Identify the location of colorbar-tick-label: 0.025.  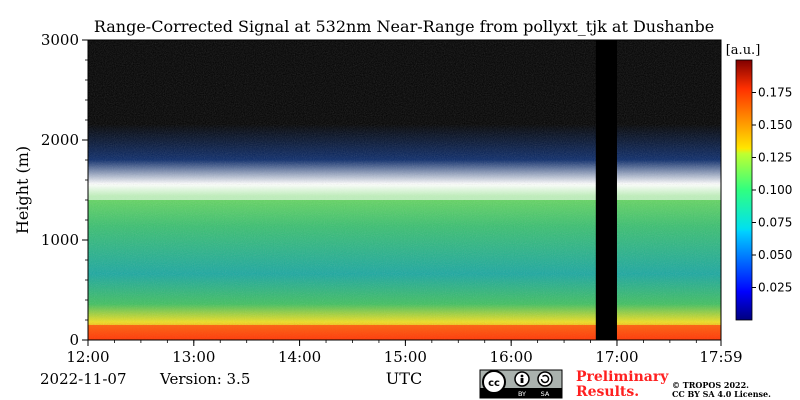
(775, 288).